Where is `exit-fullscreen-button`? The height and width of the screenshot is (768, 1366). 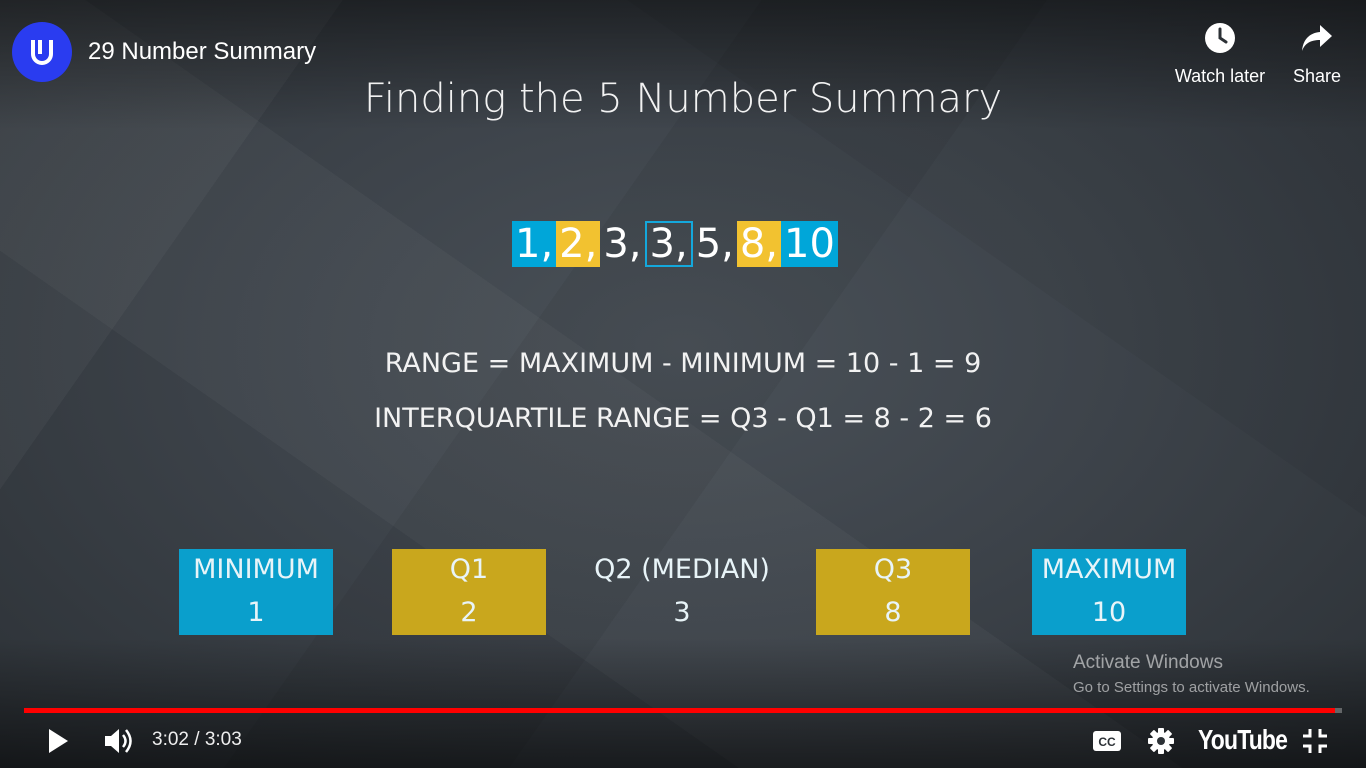
exit-fullscreen-button is located at coordinates (1315, 741).